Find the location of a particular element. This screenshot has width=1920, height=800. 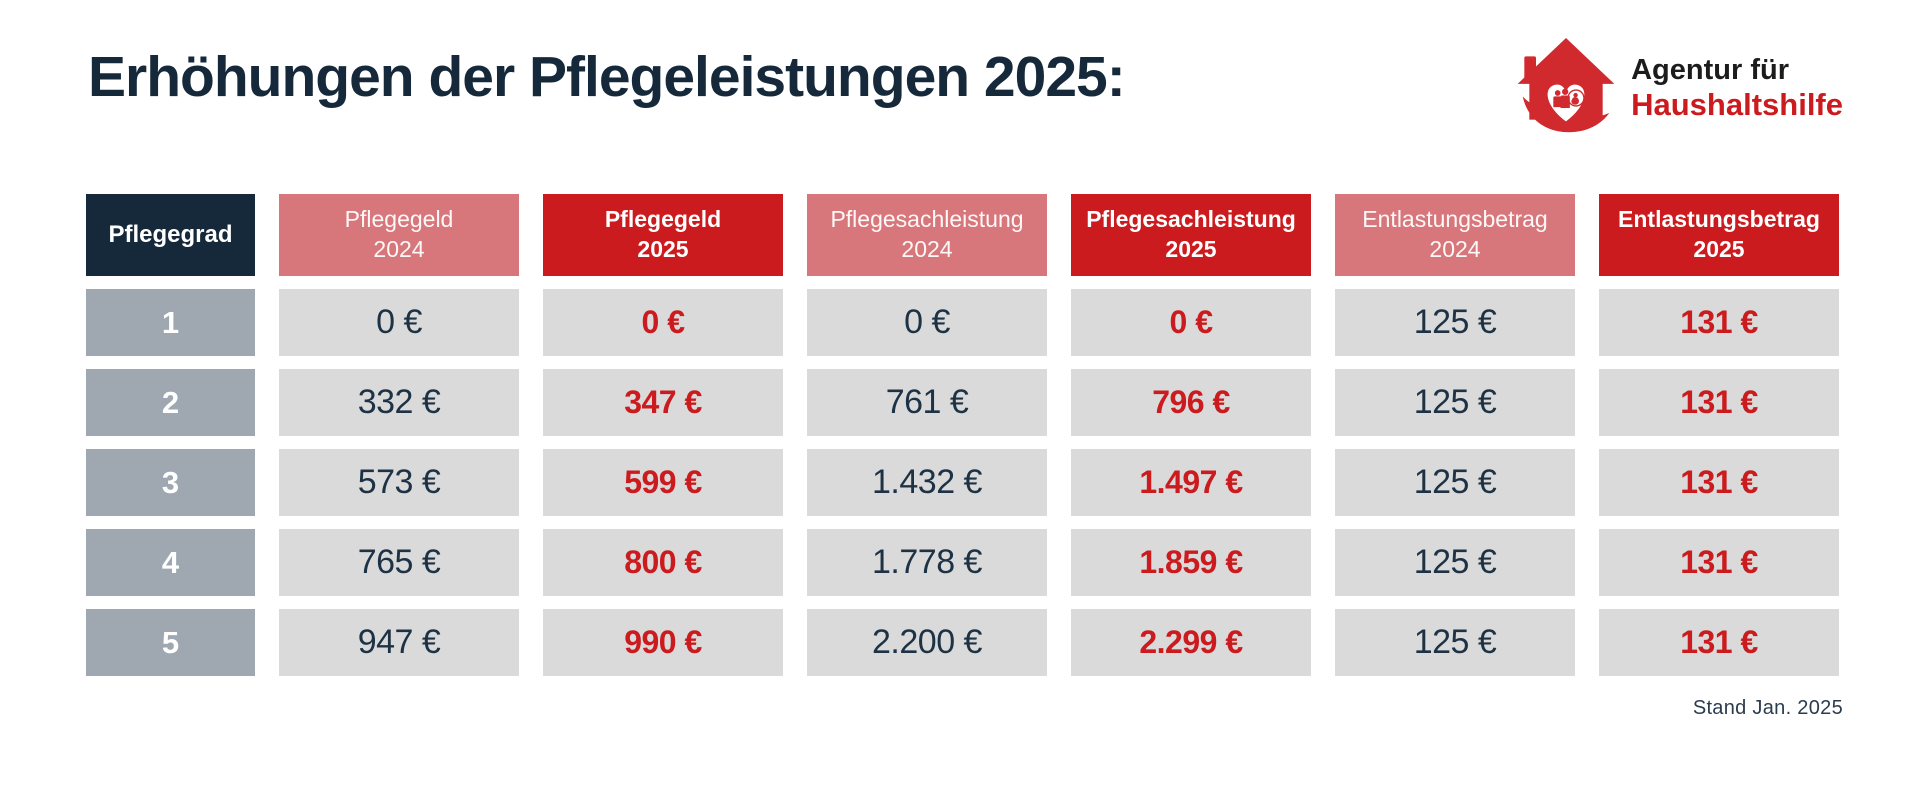

logo-text: Agentur für Haushaltshilfe is located at coordinates (1737, 88).